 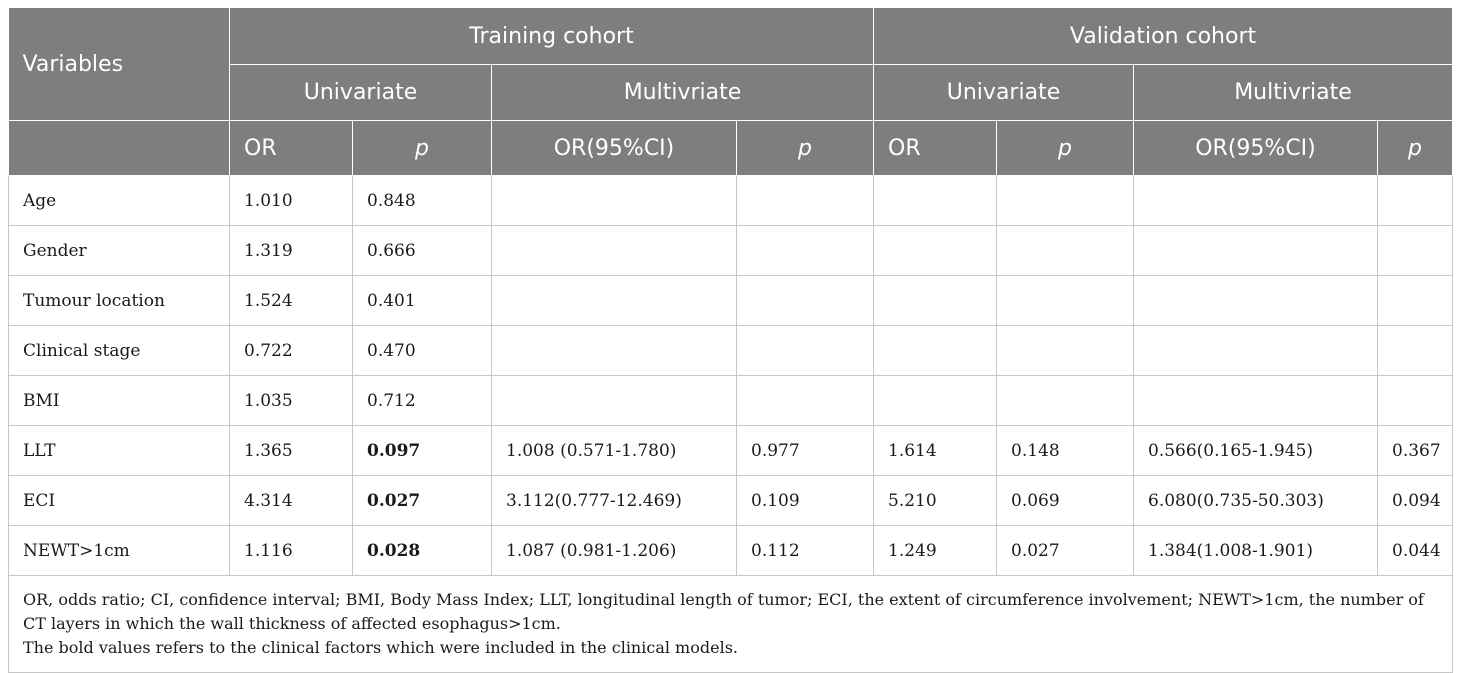 I want to click on cell-validation-p: 0.027, so click(x=1065, y=550).